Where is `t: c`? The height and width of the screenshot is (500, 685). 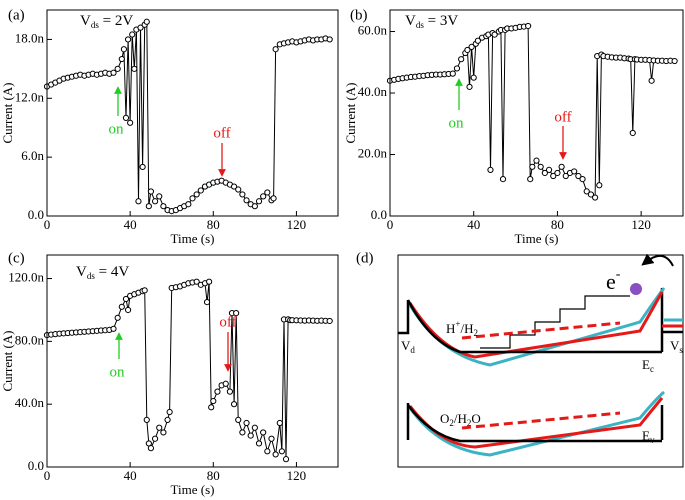 t: c is located at coordinates (652, 369).